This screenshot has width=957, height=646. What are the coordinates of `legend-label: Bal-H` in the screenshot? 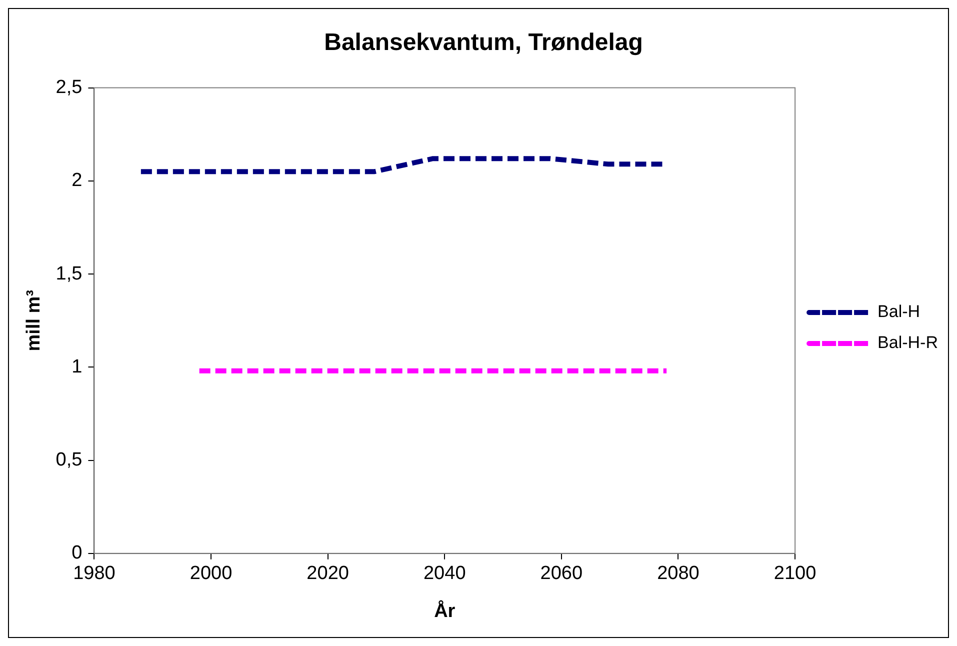 It's located at (899, 312).